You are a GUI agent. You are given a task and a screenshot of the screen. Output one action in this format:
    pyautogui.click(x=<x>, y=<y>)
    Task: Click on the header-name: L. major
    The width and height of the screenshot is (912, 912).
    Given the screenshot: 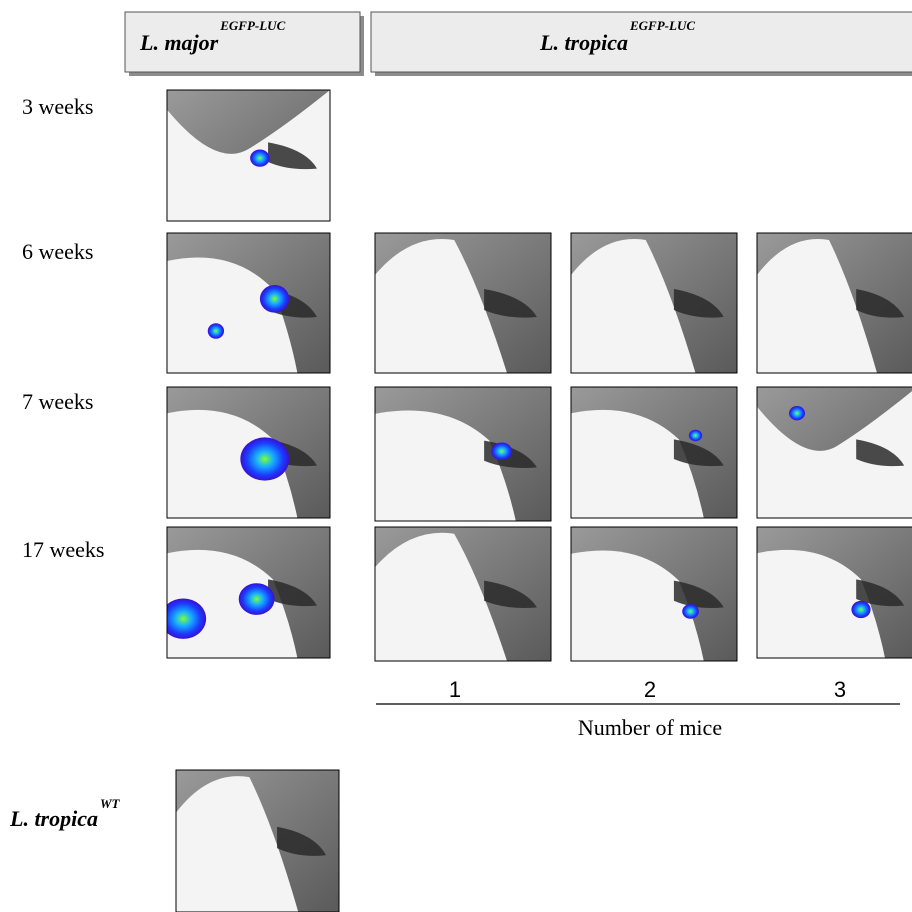 What is the action you would take?
    pyautogui.click(x=179, y=42)
    